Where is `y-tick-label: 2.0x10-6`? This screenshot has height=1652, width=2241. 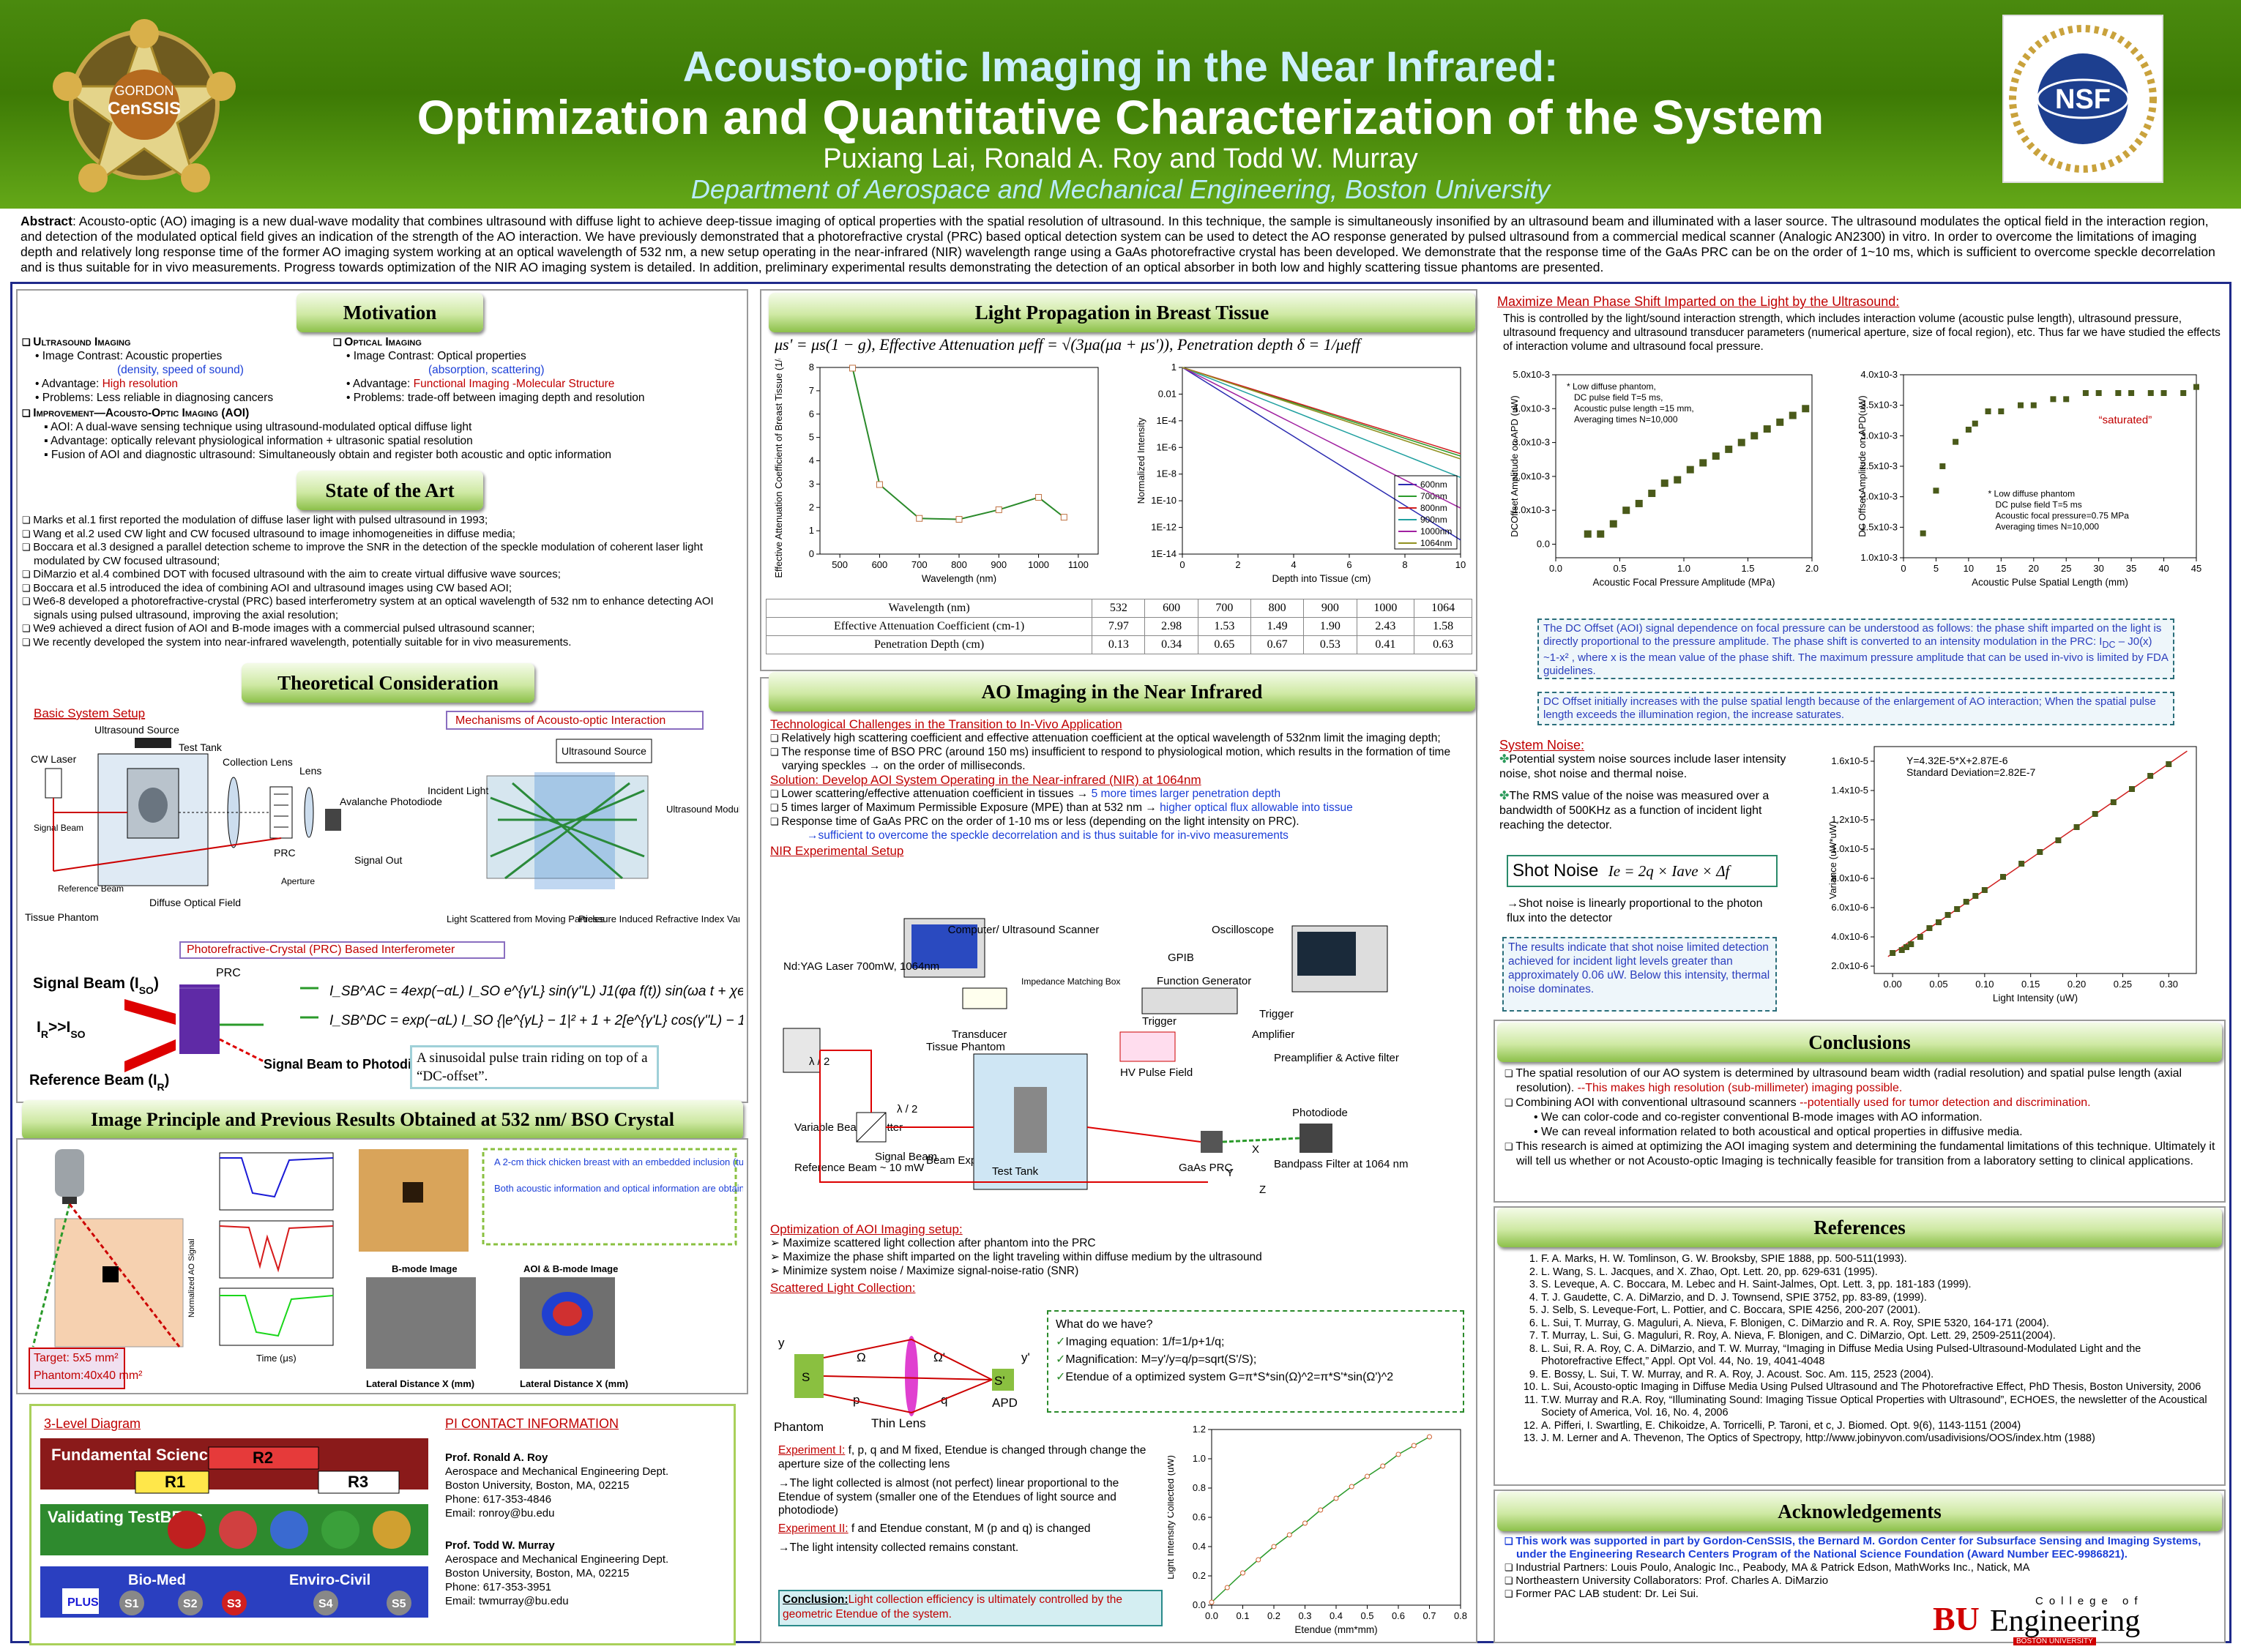 y-tick-label: 2.0x10-6 is located at coordinates (1849, 965).